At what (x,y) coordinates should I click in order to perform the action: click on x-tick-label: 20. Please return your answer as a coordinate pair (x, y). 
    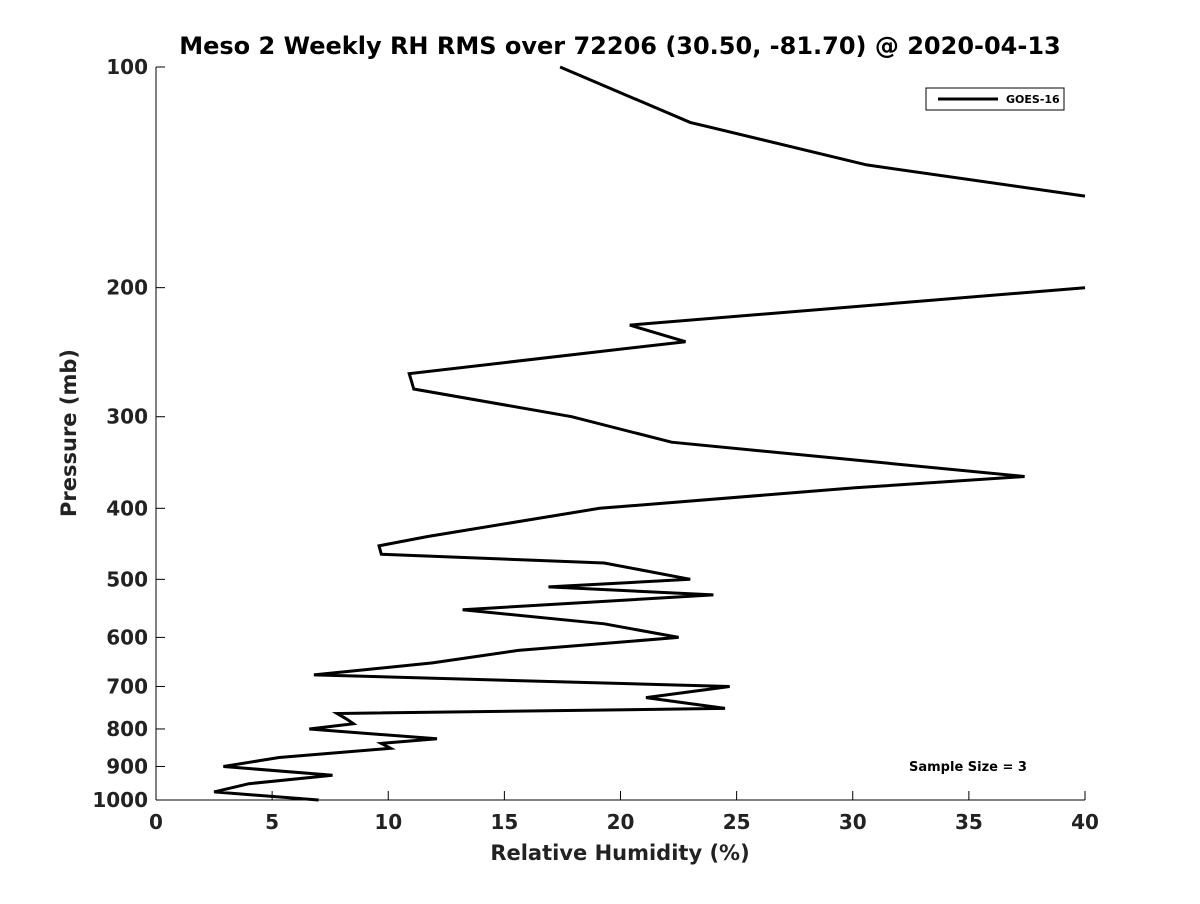
    Looking at the image, I should click on (621, 822).